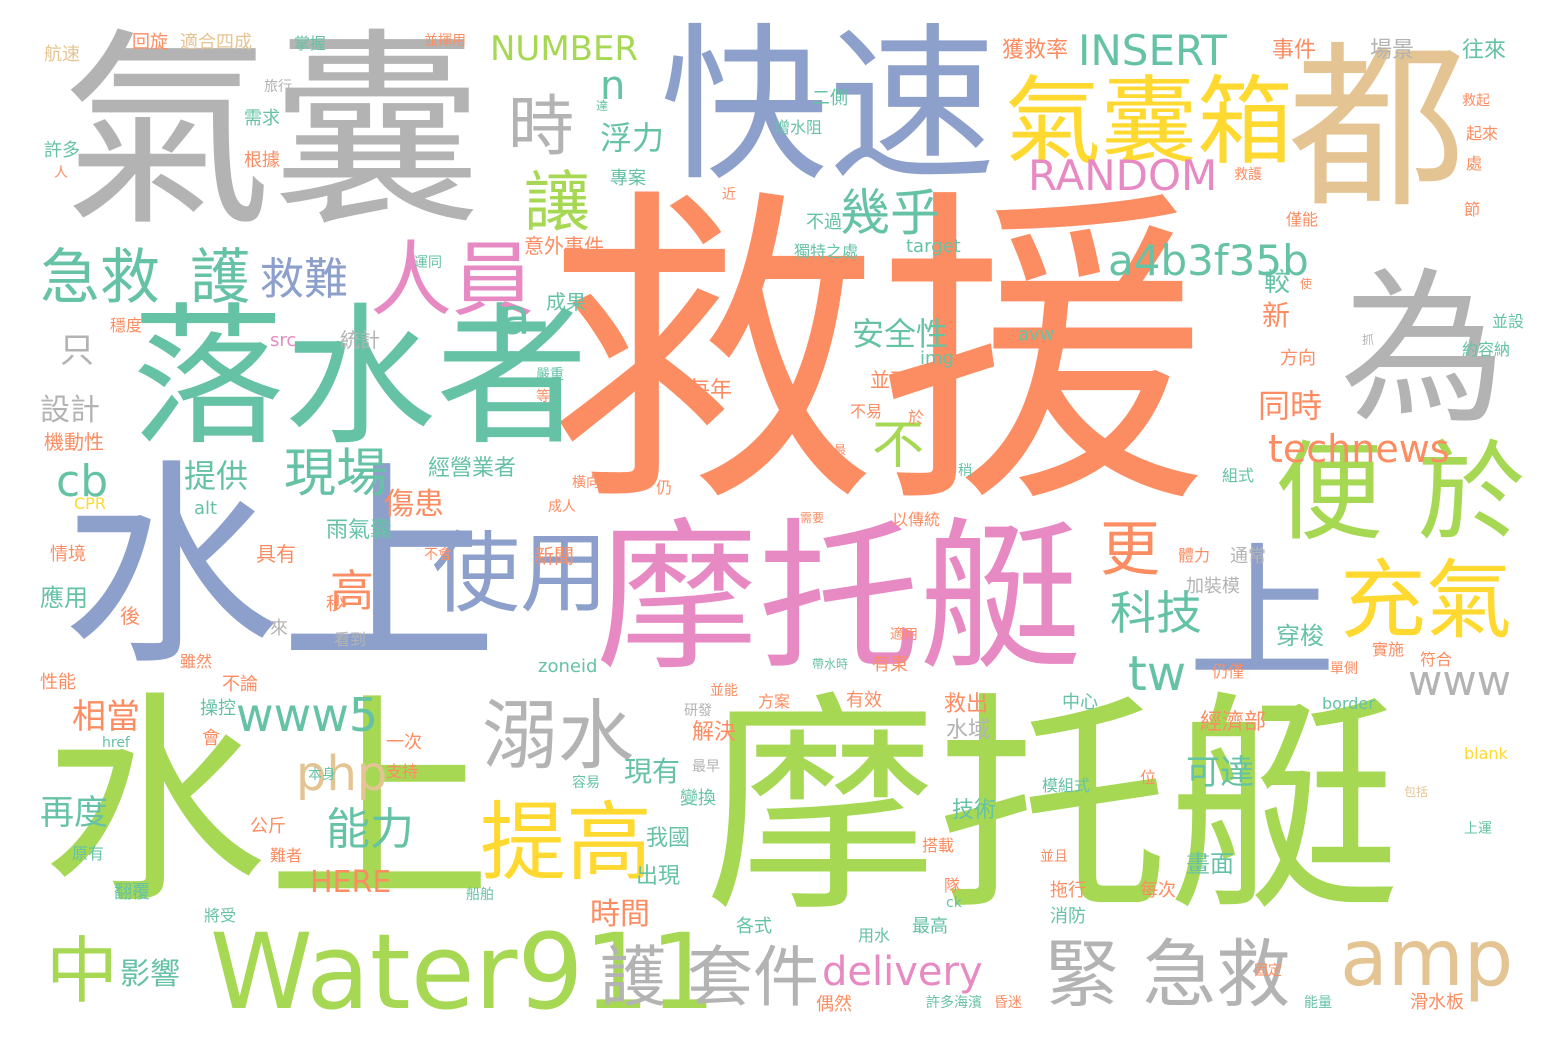 This screenshot has width=1548, height=1052. I want to click on word-shihesicheng: 適合四成, so click(216, 42).